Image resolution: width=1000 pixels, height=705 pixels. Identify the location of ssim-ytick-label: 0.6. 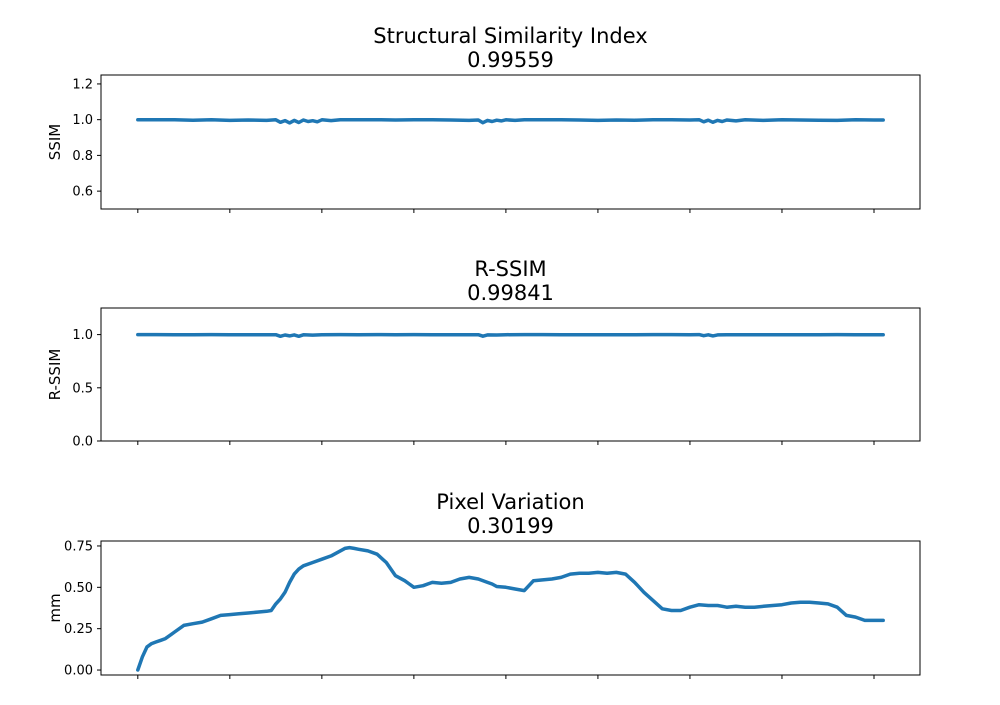
(82, 192).